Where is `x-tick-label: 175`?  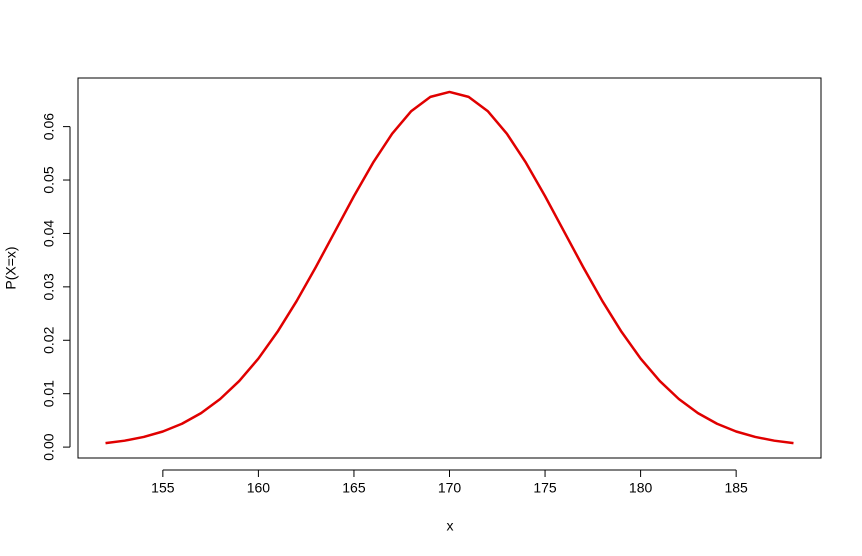 x-tick-label: 175 is located at coordinates (545, 488).